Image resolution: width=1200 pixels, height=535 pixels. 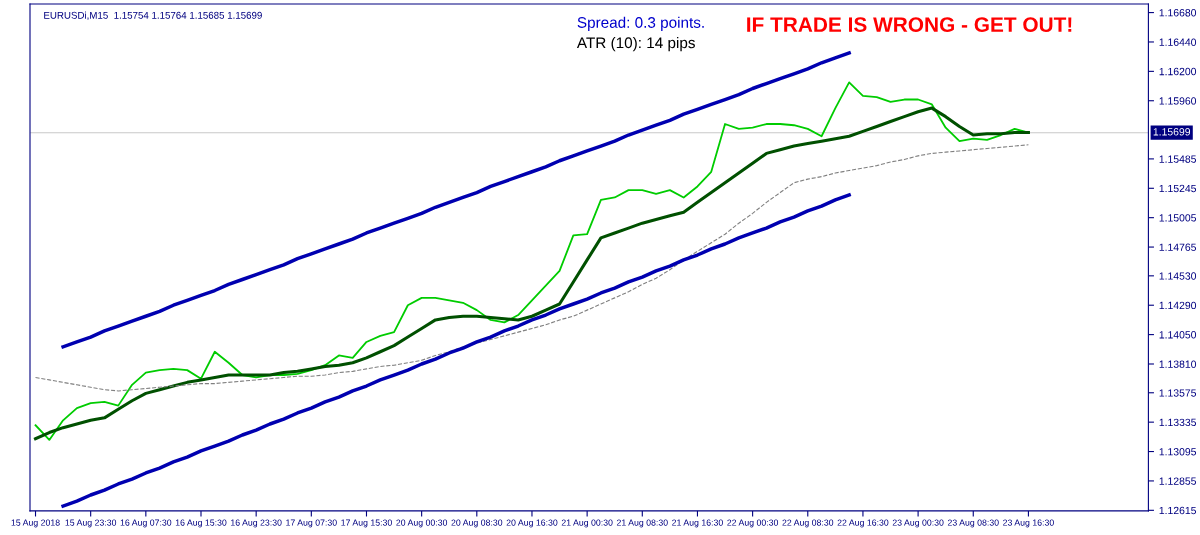 What do you see at coordinates (640, 23) in the screenshot?
I see `annotation: Spread: 0.3 points.` at bounding box center [640, 23].